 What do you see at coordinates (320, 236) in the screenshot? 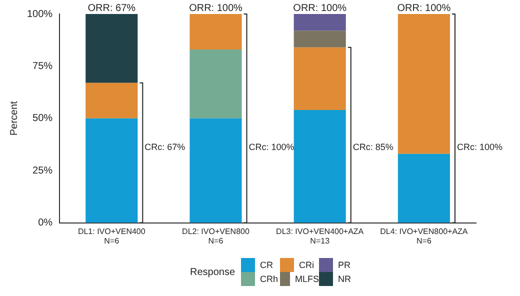
I see `x-tick-label: DL3: IVO+VEN400+AZA N=13` at bounding box center [320, 236].